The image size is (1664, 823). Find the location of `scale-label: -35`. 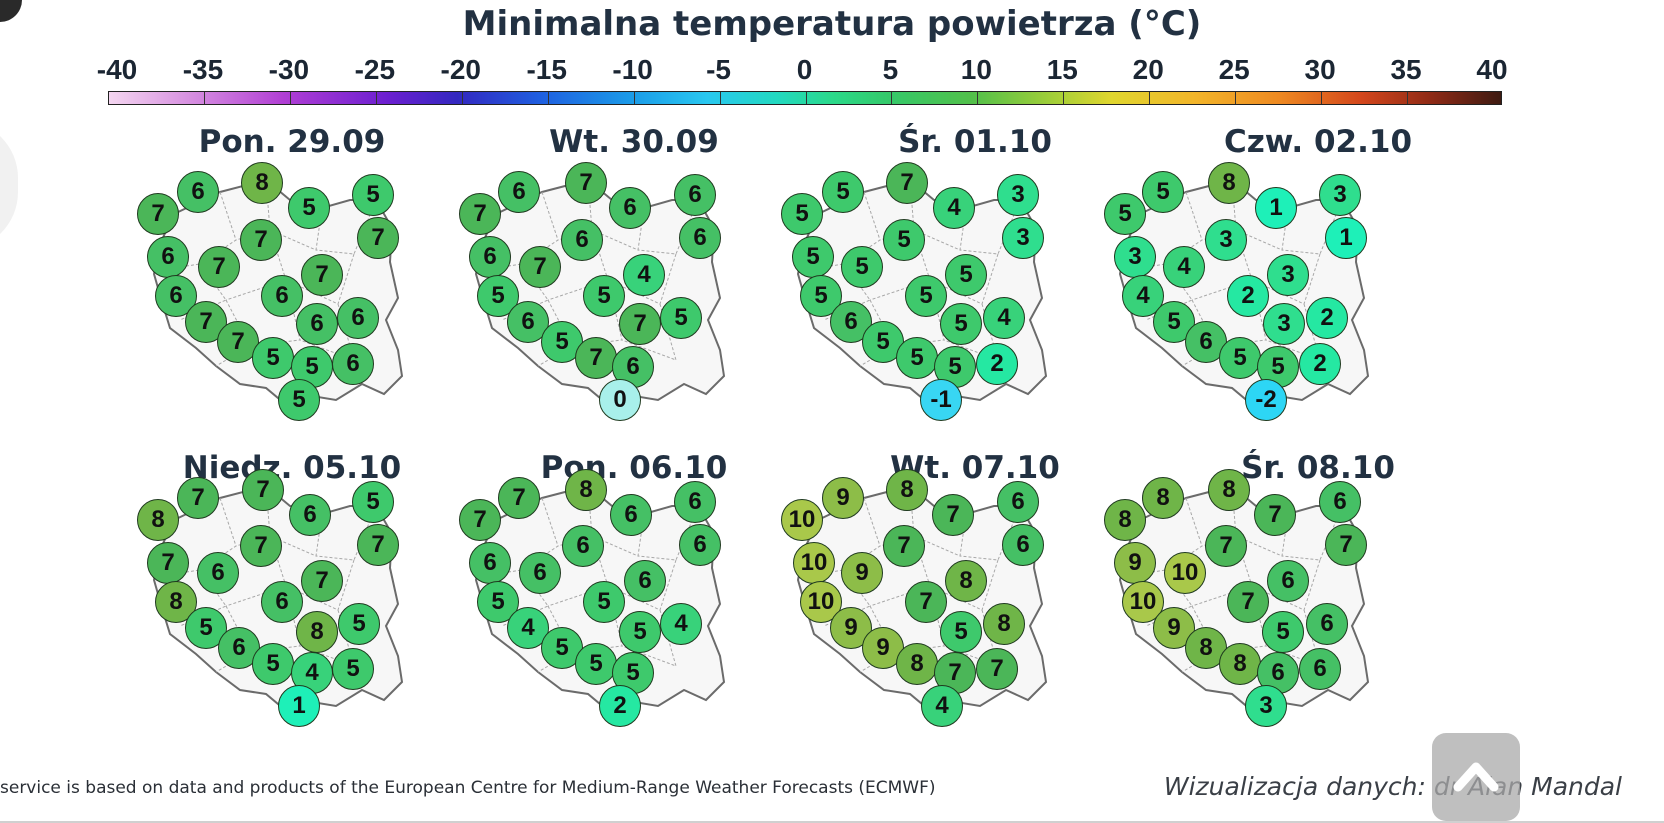

scale-label: -35 is located at coordinates (203, 69).